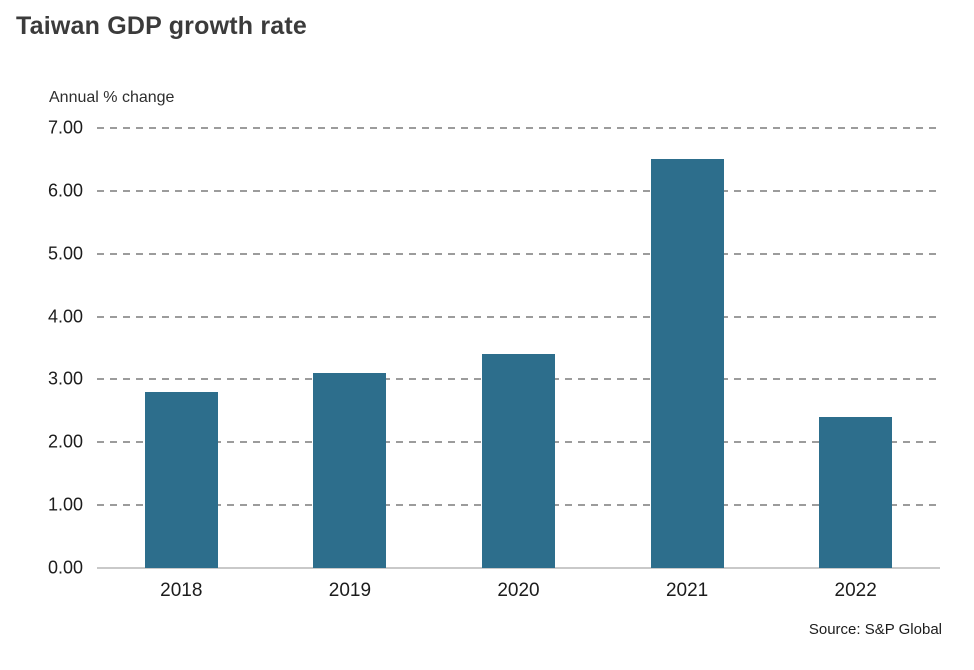 Image resolution: width=974 pixels, height=670 pixels. What do you see at coordinates (518, 128) in the screenshot?
I see `gridline-7.00` at bounding box center [518, 128].